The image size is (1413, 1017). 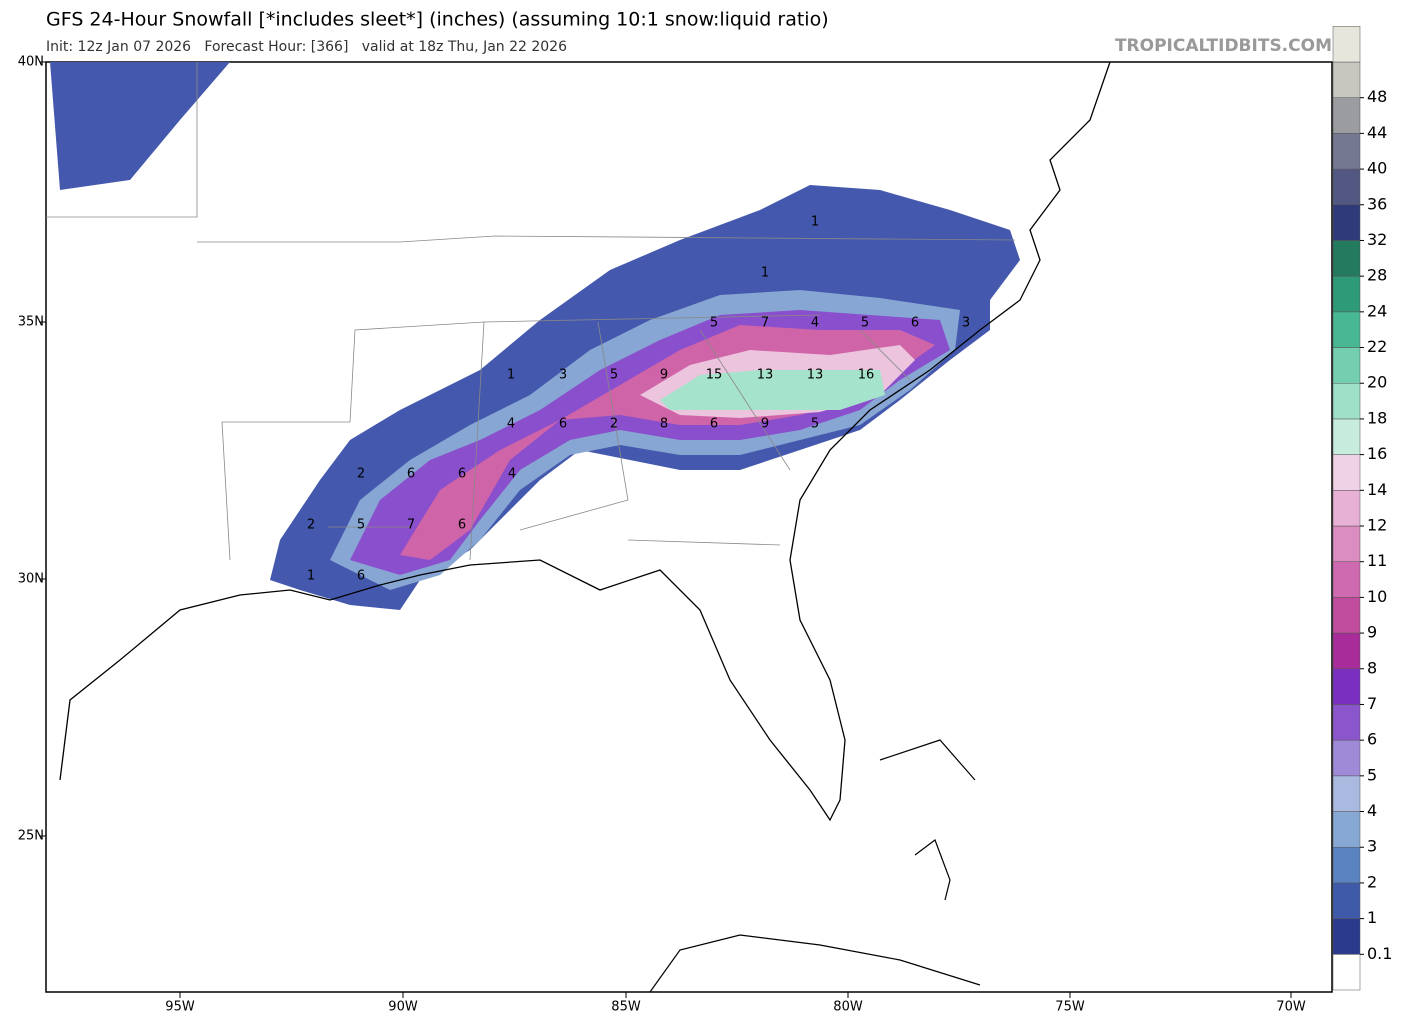 What do you see at coordinates (31, 322) in the screenshot?
I see `lat-label: 35N` at bounding box center [31, 322].